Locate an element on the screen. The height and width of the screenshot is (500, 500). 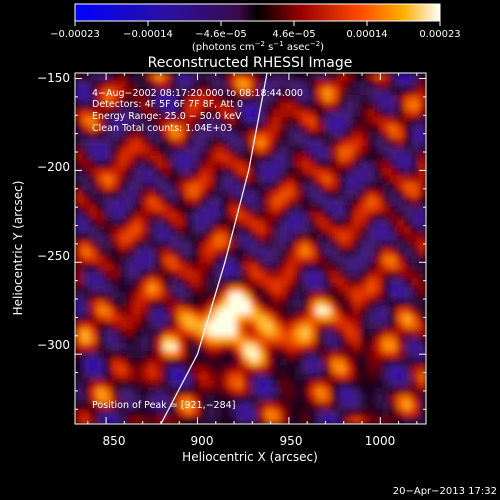
svg-text: 0.00023 is located at coordinates (439, 34).